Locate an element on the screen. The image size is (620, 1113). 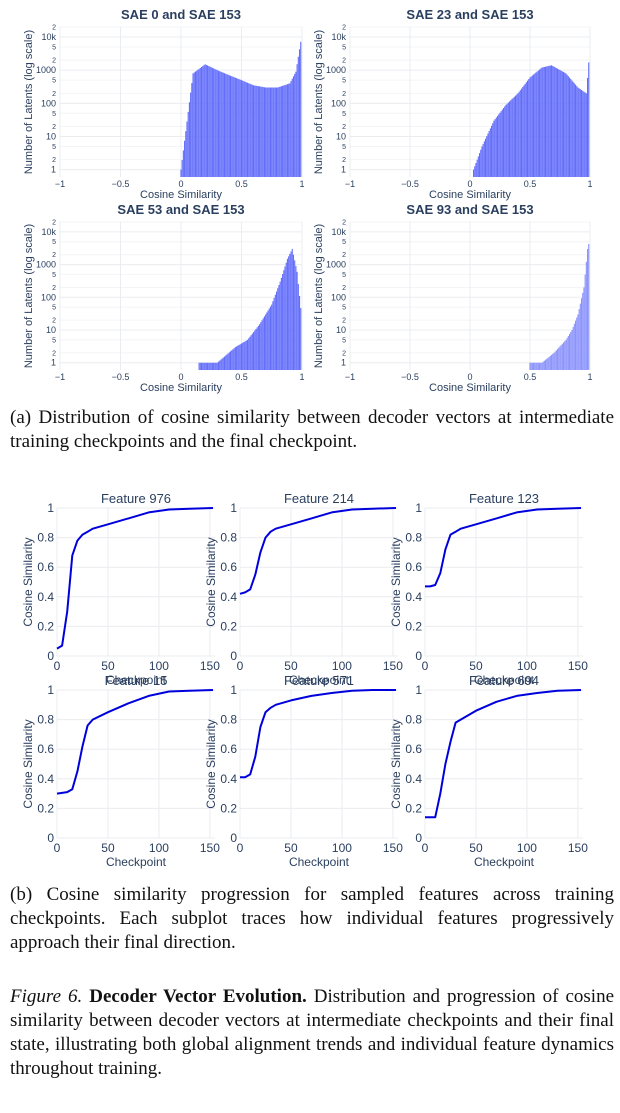
subplot-title: SAE 0 and SAE 153 is located at coordinates (181, 14).